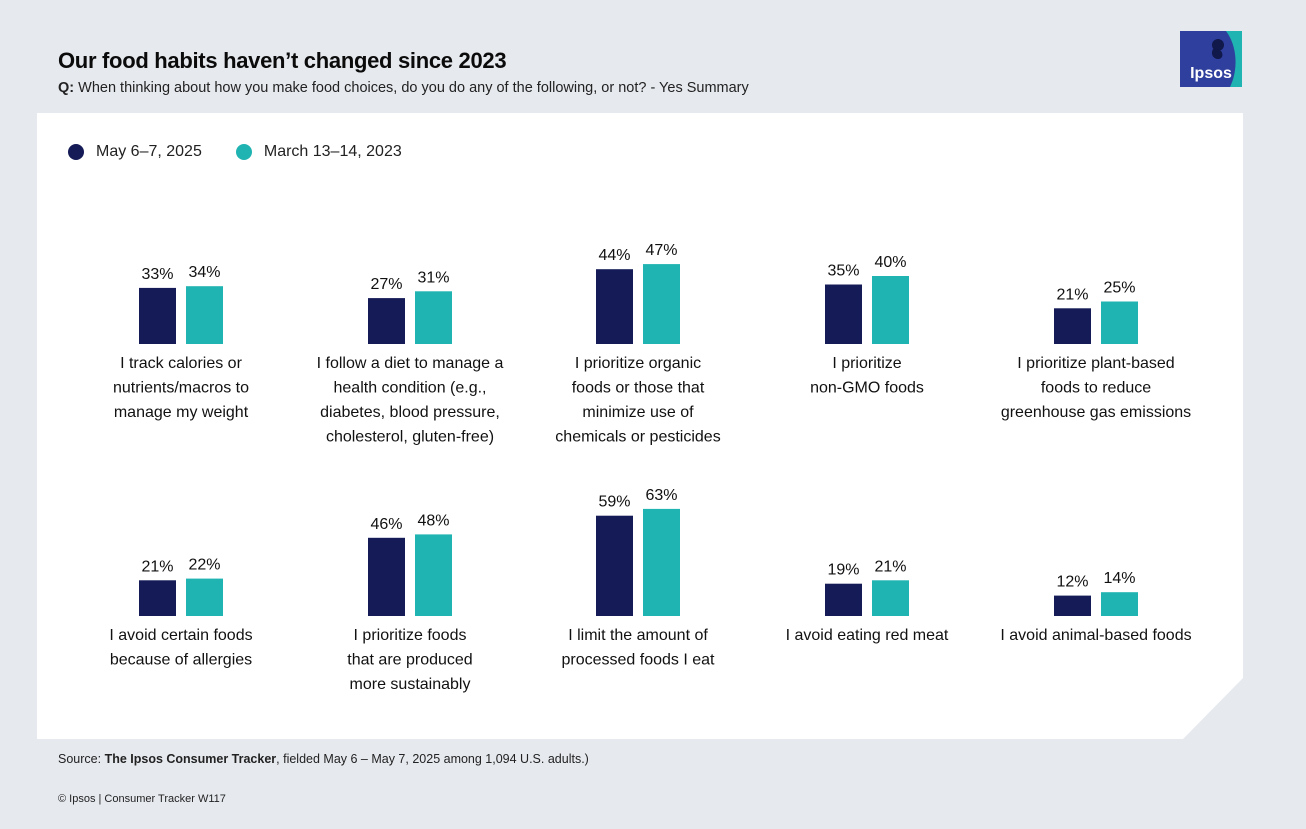 This screenshot has width=1306, height=829. I want to click on category-label-line: I prioritize foods, so click(410, 635).